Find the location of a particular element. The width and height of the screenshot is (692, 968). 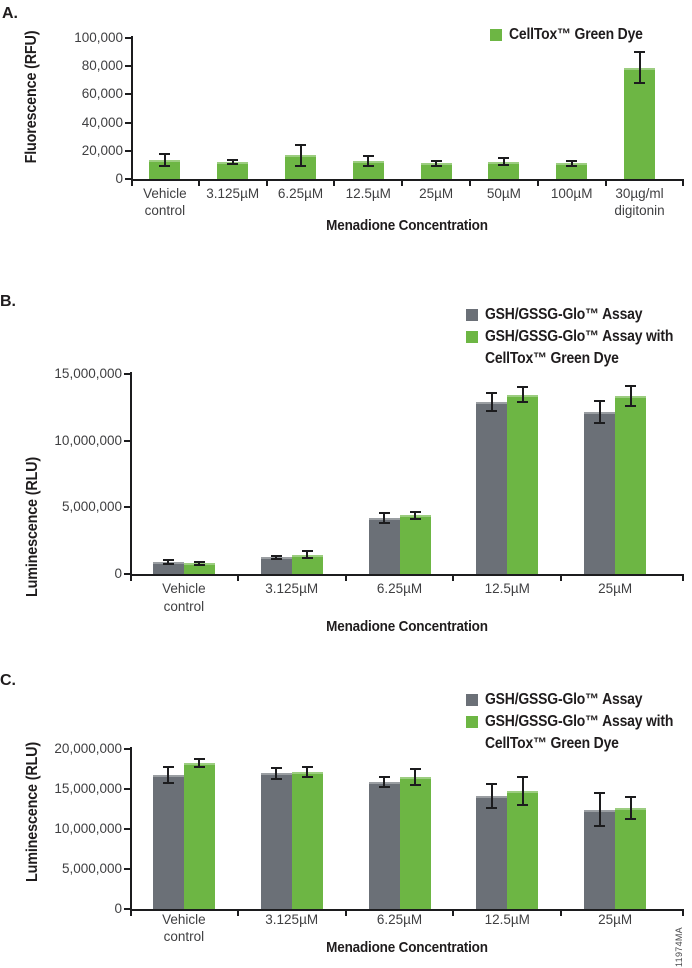

panel-label-c: C. is located at coordinates (8, 680).